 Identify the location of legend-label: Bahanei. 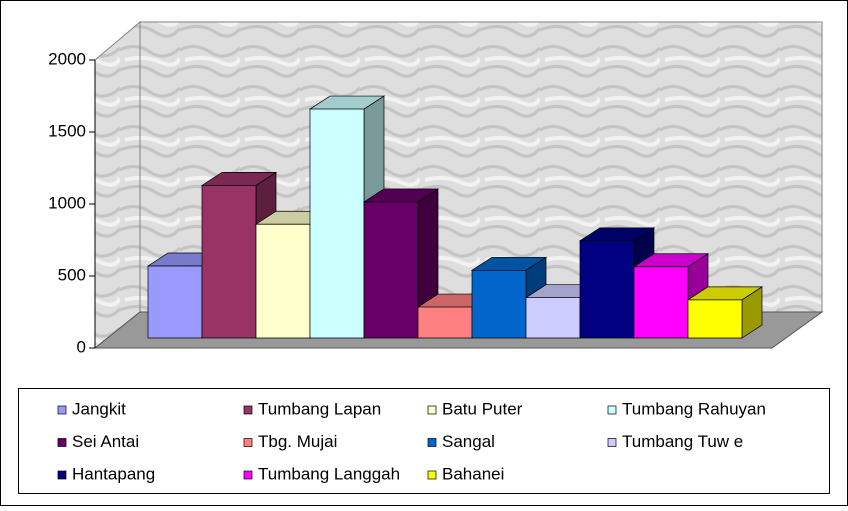
(473, 473).